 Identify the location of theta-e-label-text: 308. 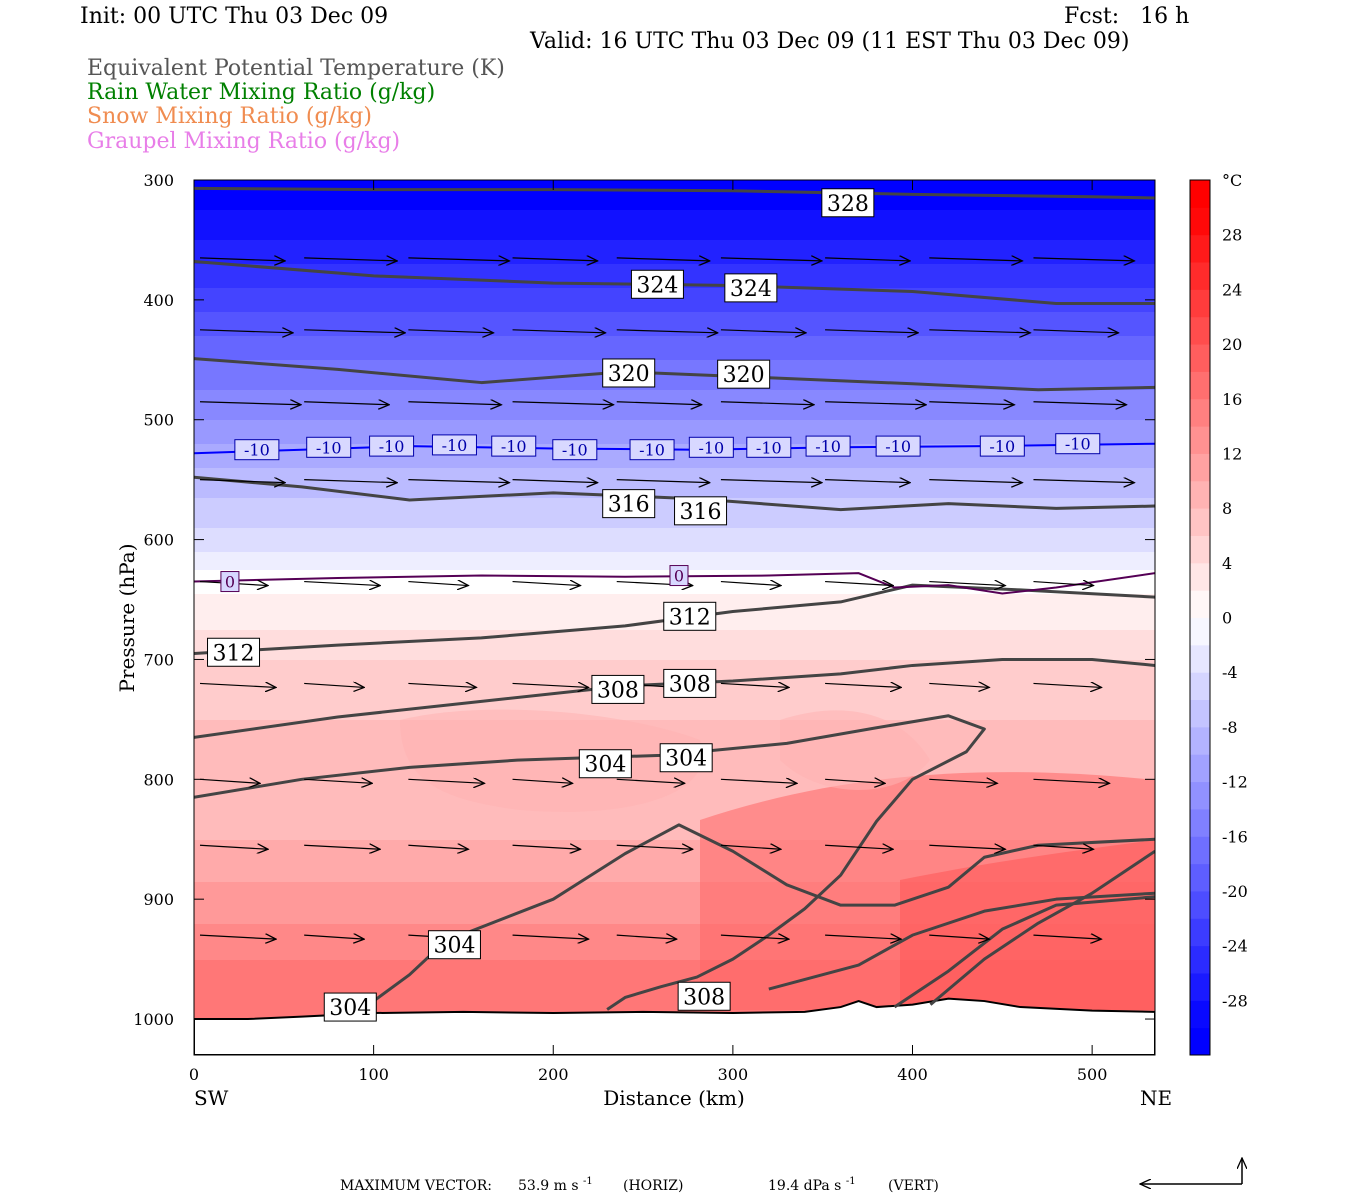
(704, 997).